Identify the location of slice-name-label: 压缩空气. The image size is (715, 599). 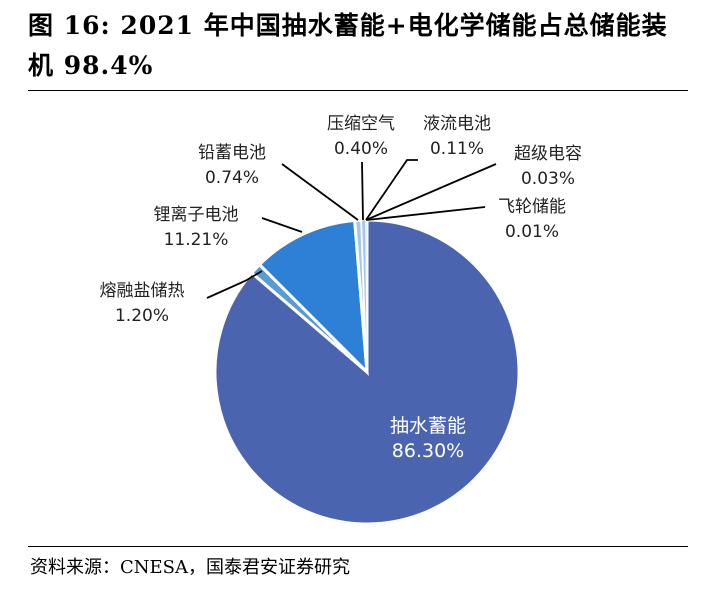
(361, 124).